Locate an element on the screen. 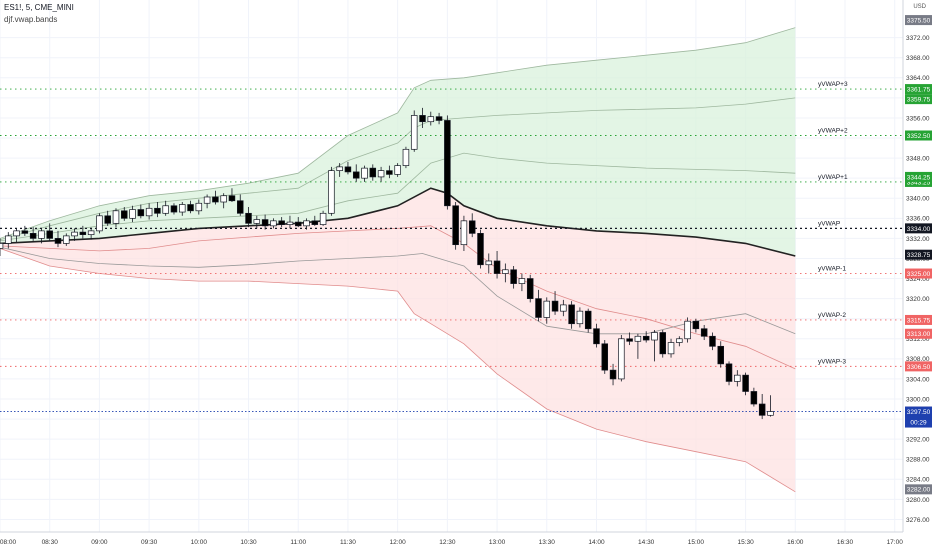 The image size is (932, 550). level-price-tag-text: 3352.50 is located at coordinates (919, 136).